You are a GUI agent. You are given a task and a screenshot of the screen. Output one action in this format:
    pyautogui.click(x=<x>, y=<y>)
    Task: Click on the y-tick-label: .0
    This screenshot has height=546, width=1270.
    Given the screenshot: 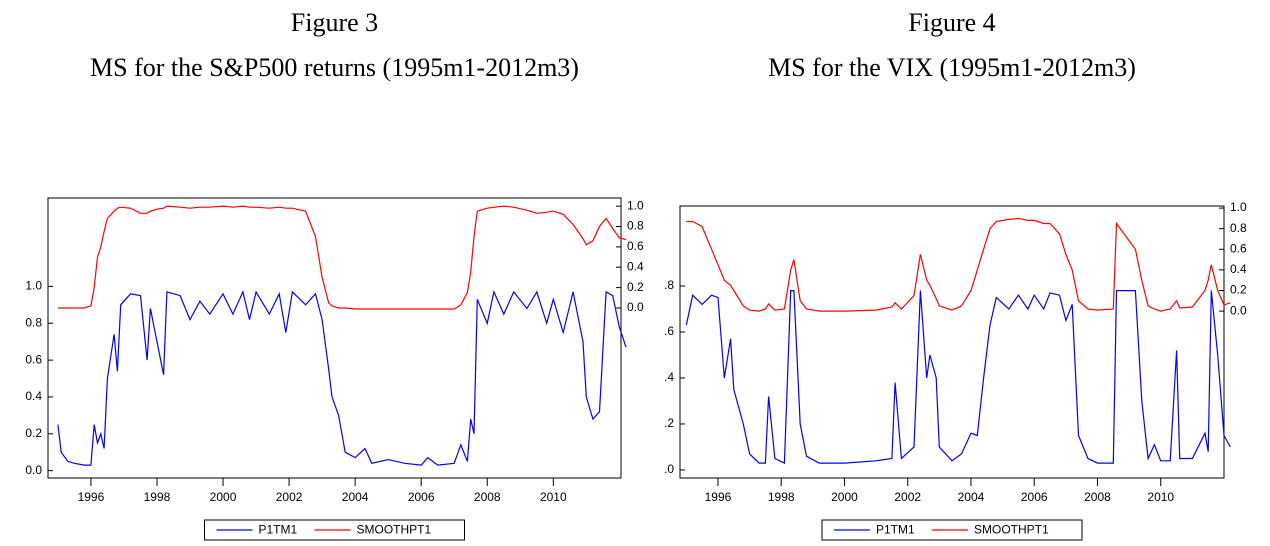 What is the action you would take?
    pyautogui.click(x=669, y=469)
    